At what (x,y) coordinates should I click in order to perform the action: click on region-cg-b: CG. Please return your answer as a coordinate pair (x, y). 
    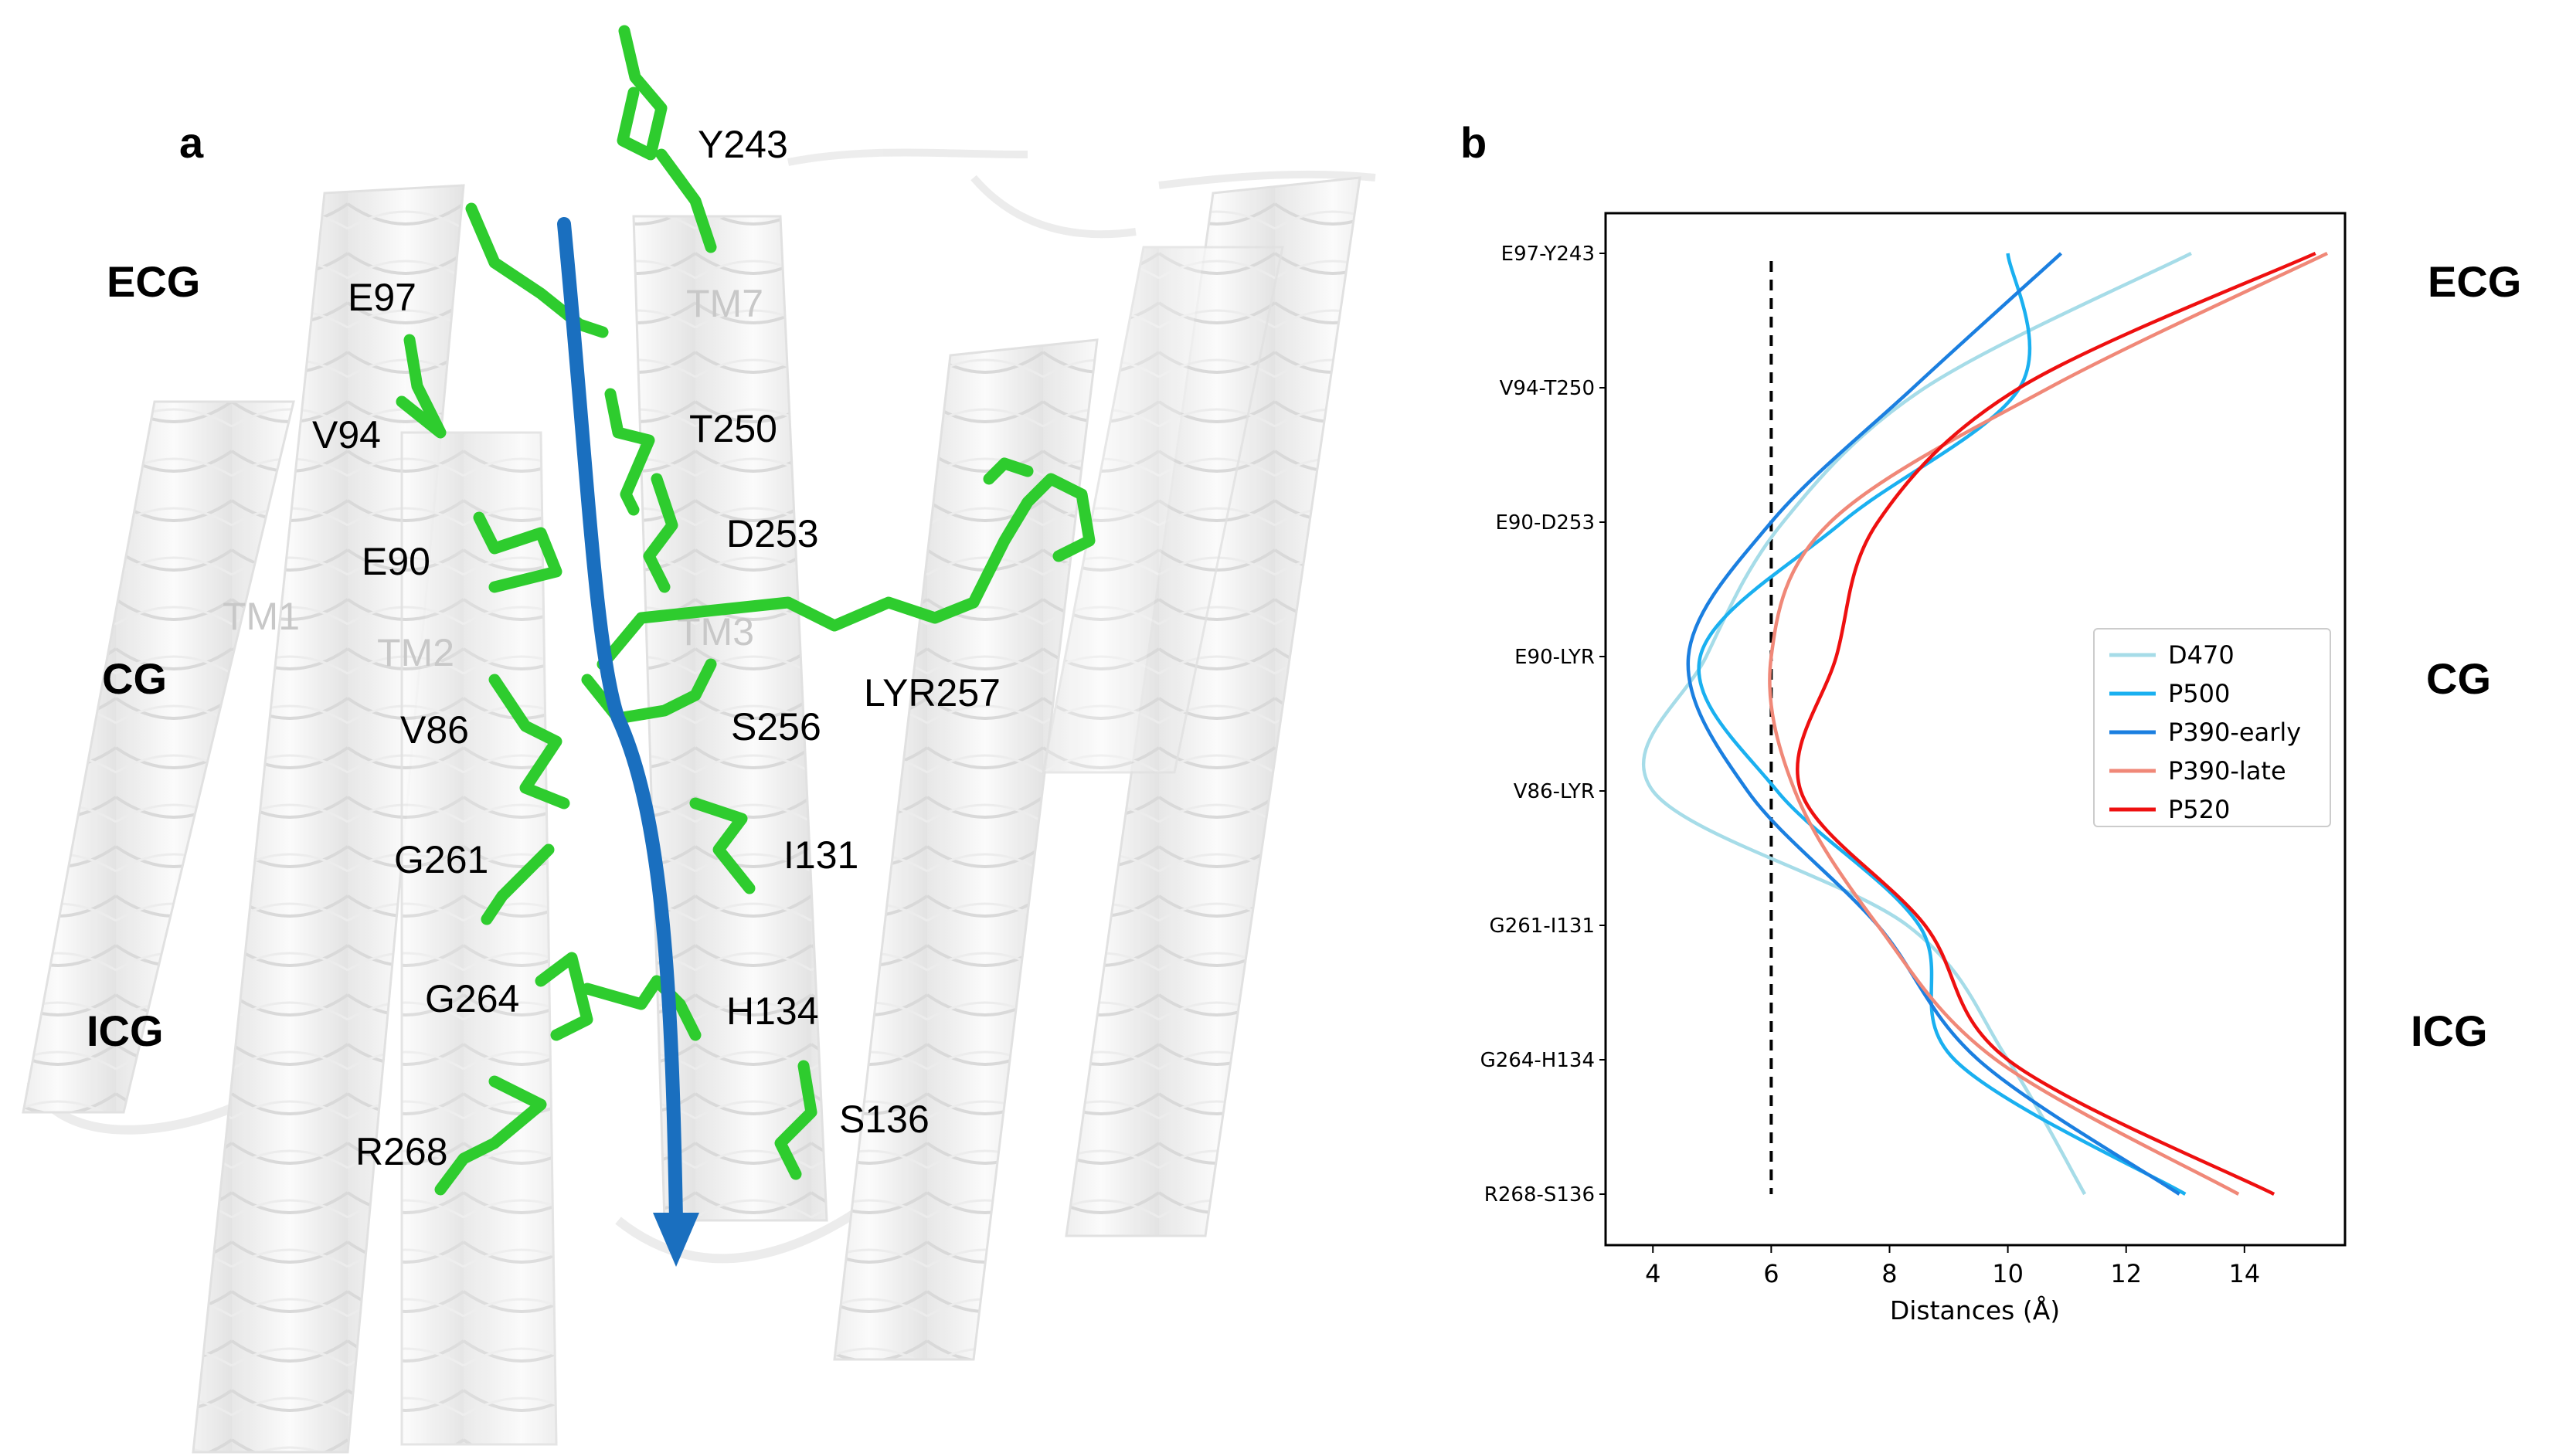
    Looking at the image, I should click on (2458, 679).